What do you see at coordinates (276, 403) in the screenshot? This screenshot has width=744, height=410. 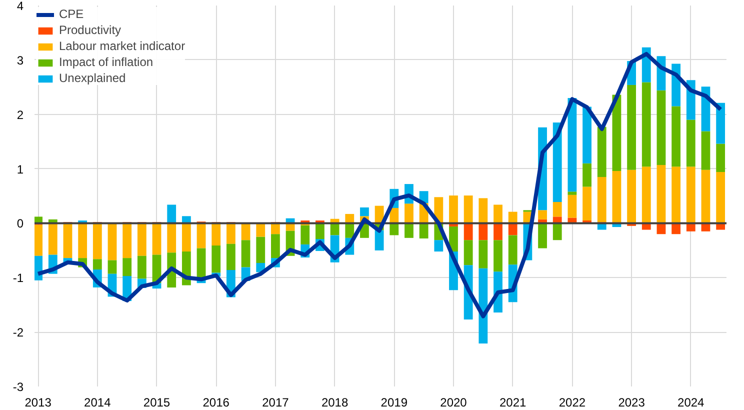 I see `x-tick-label: 2017` at bounding box center [276, 403].